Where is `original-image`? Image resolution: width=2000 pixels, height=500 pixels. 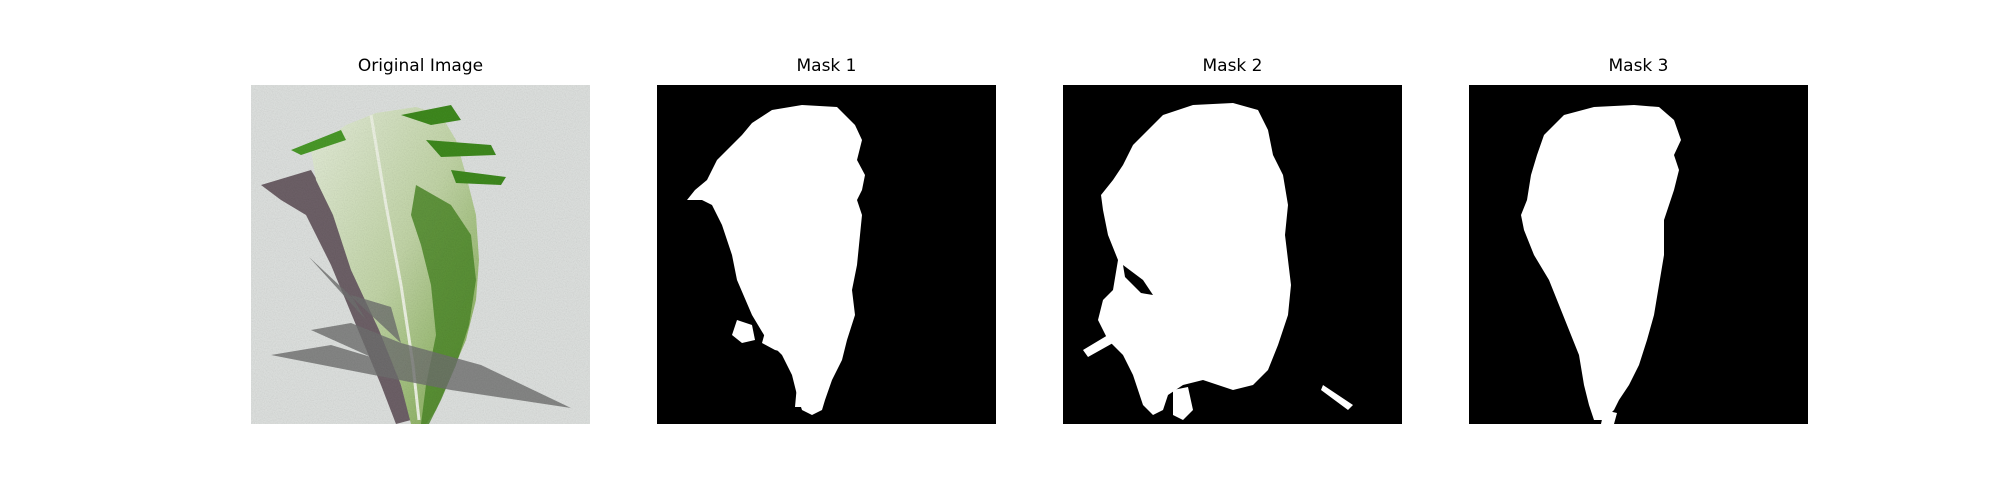
original-image is located at coordinates (420, 254).